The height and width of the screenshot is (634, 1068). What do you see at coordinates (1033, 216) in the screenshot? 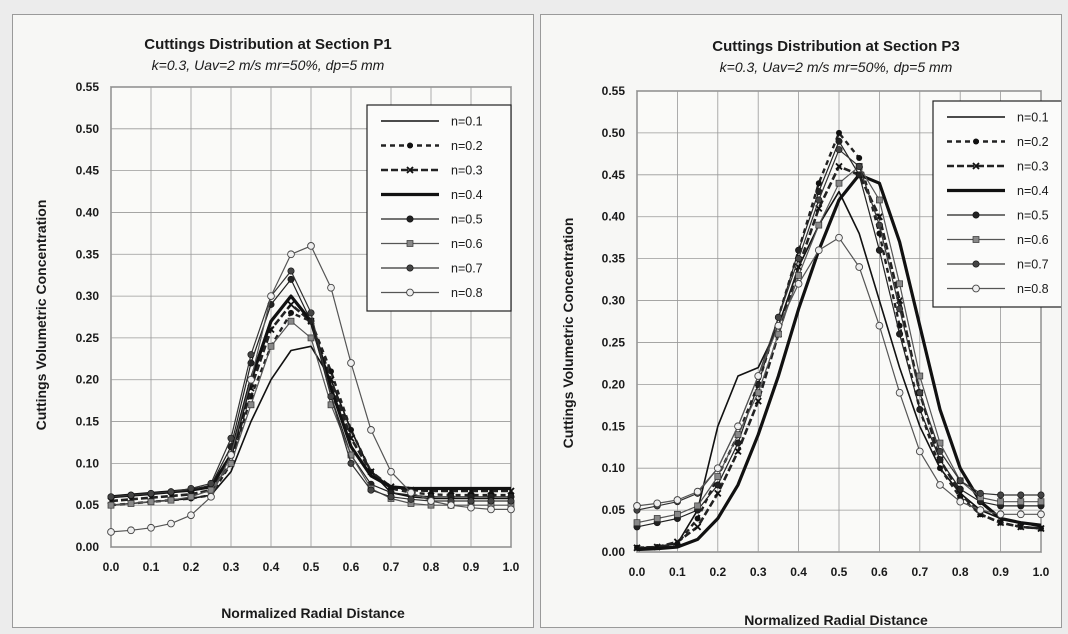
I see `legend-label: n=0.5` at bounding box center [1033, 216].